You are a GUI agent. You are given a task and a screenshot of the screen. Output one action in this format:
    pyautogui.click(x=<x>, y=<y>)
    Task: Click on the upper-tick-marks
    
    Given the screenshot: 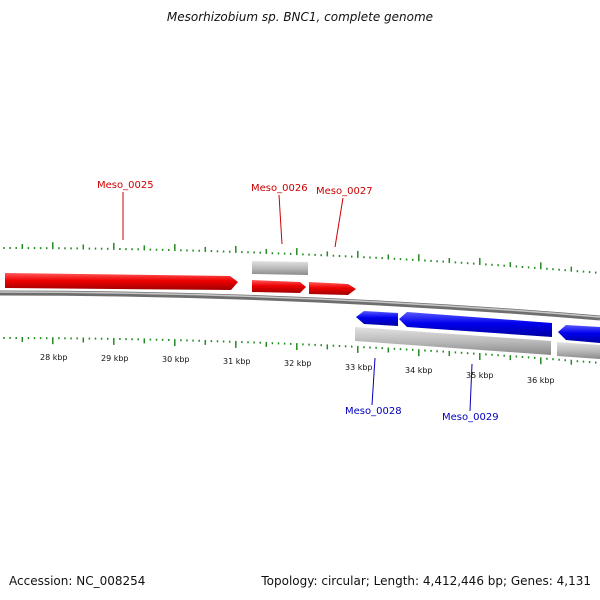 What is the action you would take?
    pyautogui.click(x=300, y=258)
    